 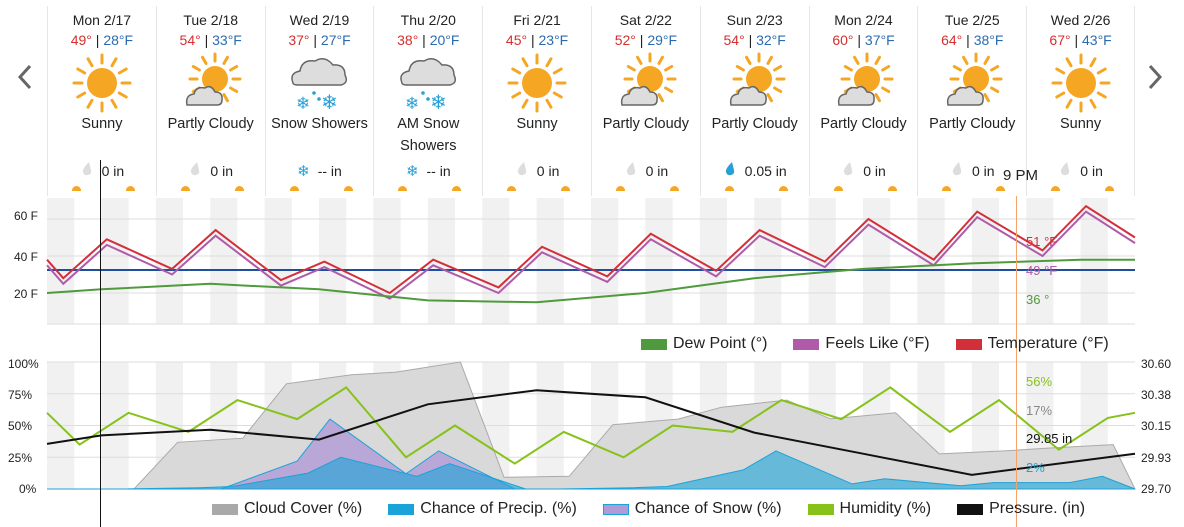 I want to click on legend-item: Chance of Precip. (%), so click(x=482, y=509).